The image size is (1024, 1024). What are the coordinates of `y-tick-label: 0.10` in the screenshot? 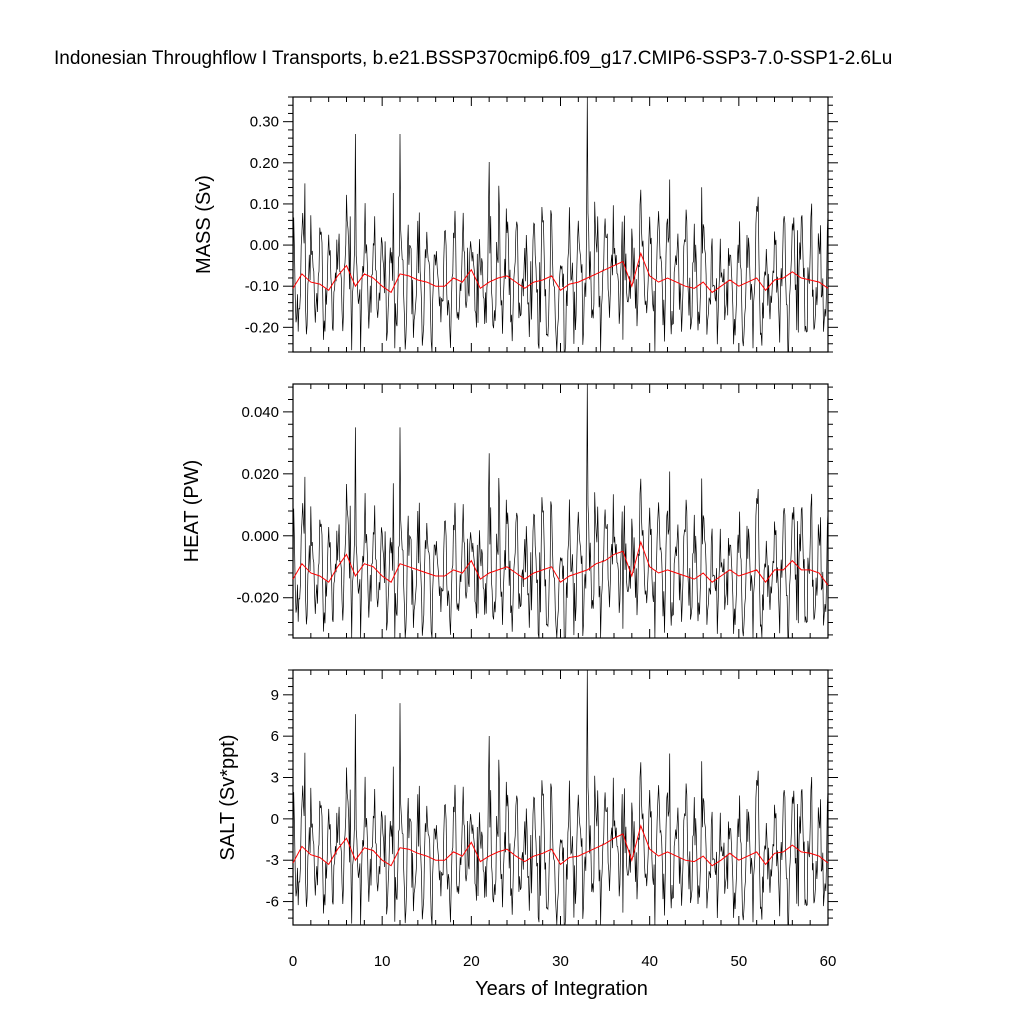 It's located at (264, 204).